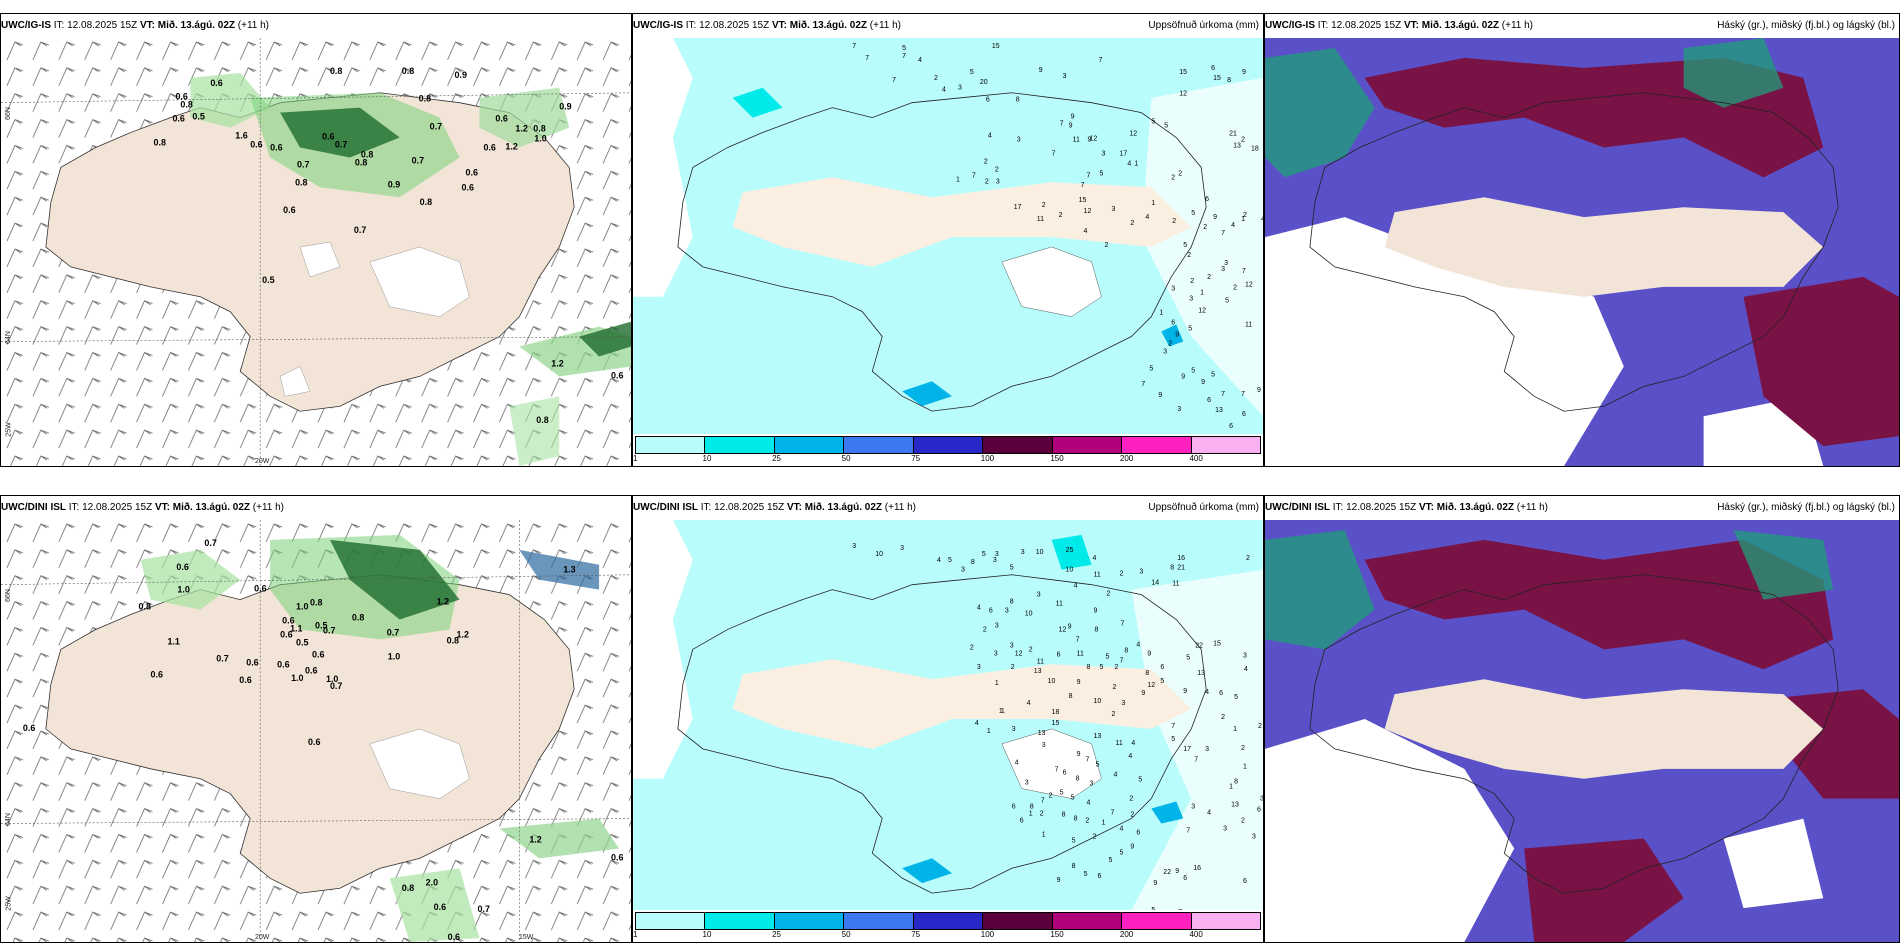 The image size is (1900, 950). What do you see at coordinates (9, 903) in the screenshot?
I see `axis-label-lon25: 25W` at bounding box center [9, 903].